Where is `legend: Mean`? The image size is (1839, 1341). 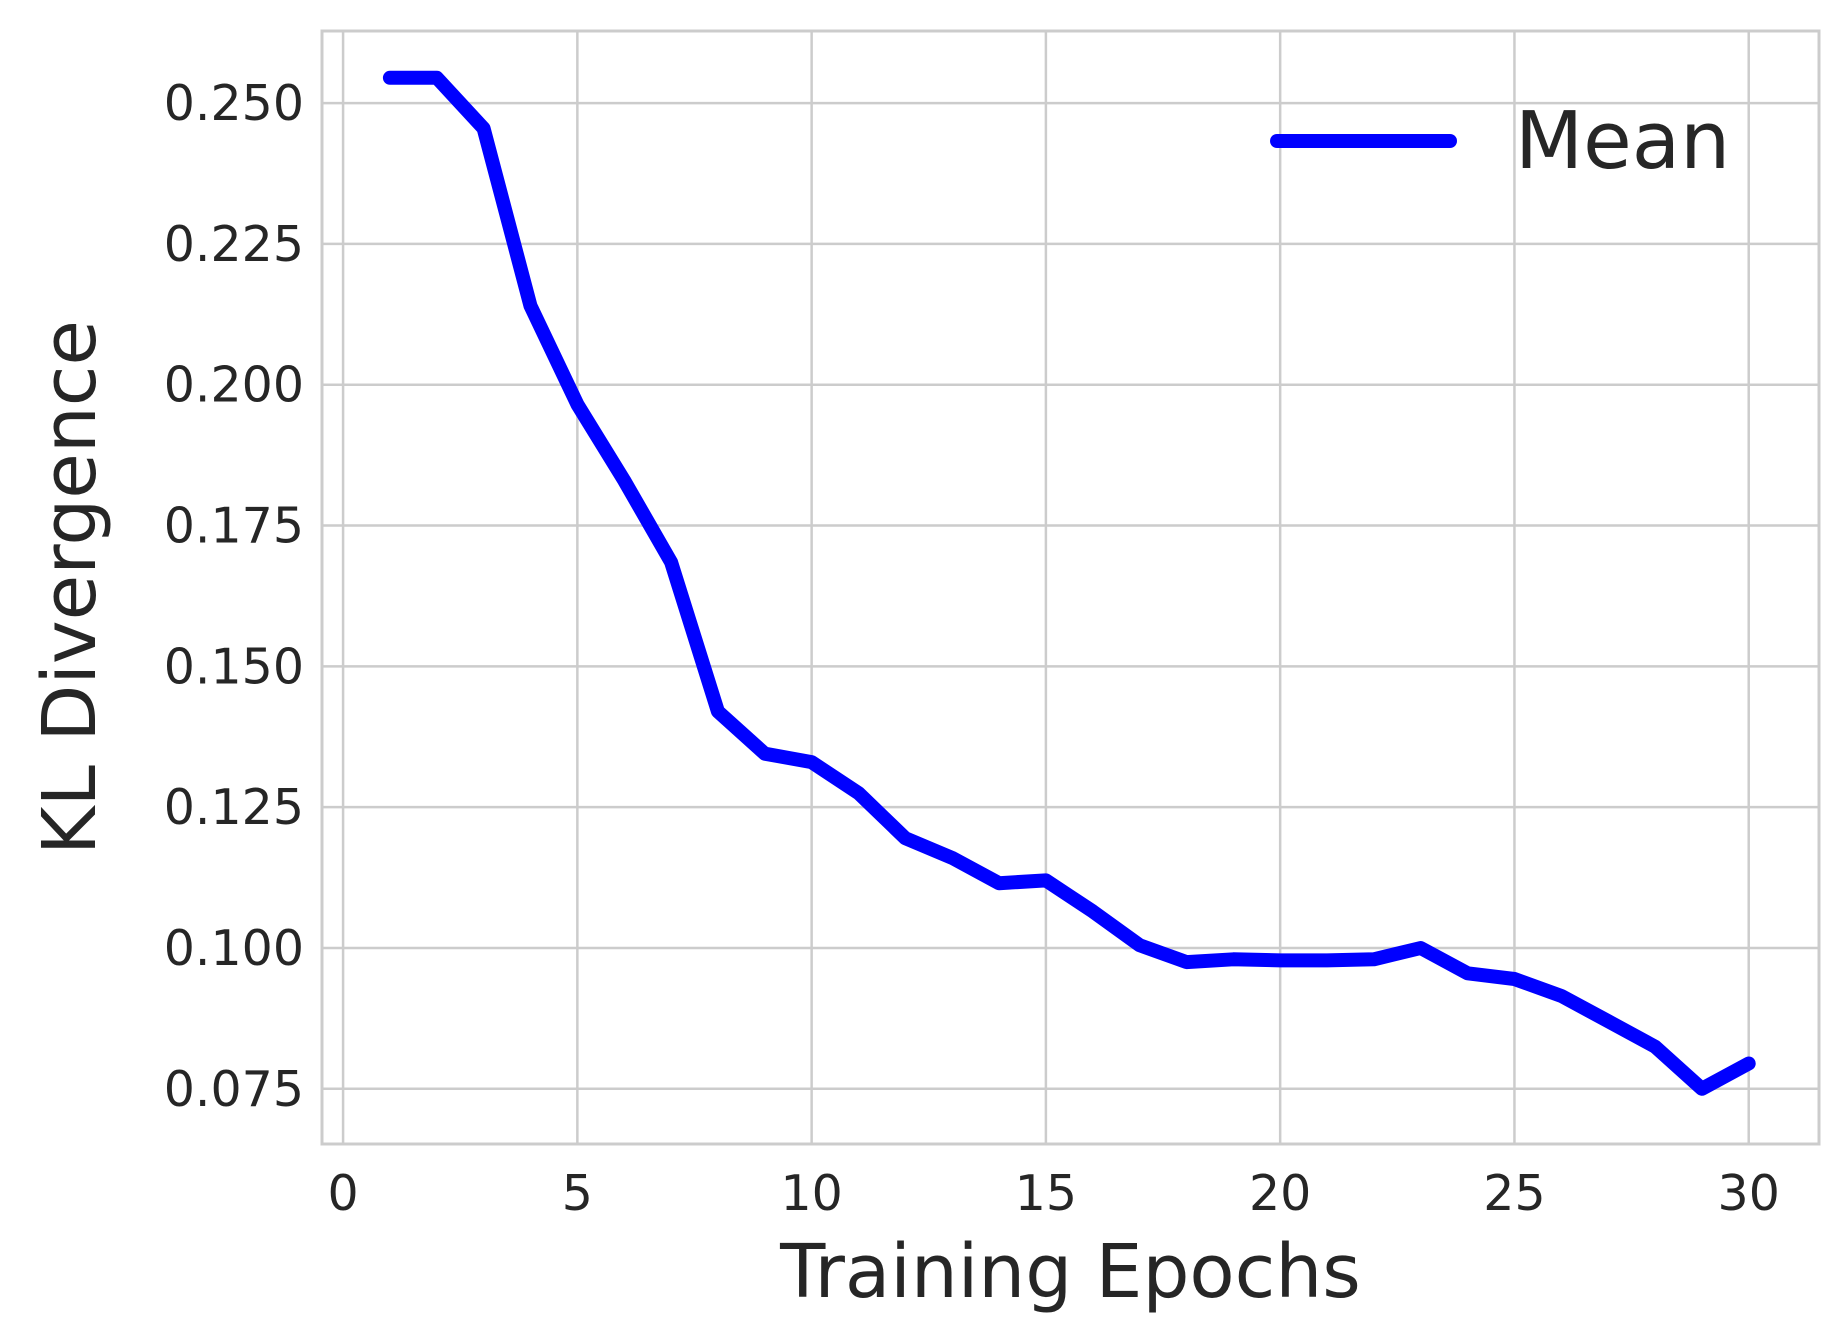 legend: Mean is located at coordinates (1500, 141).